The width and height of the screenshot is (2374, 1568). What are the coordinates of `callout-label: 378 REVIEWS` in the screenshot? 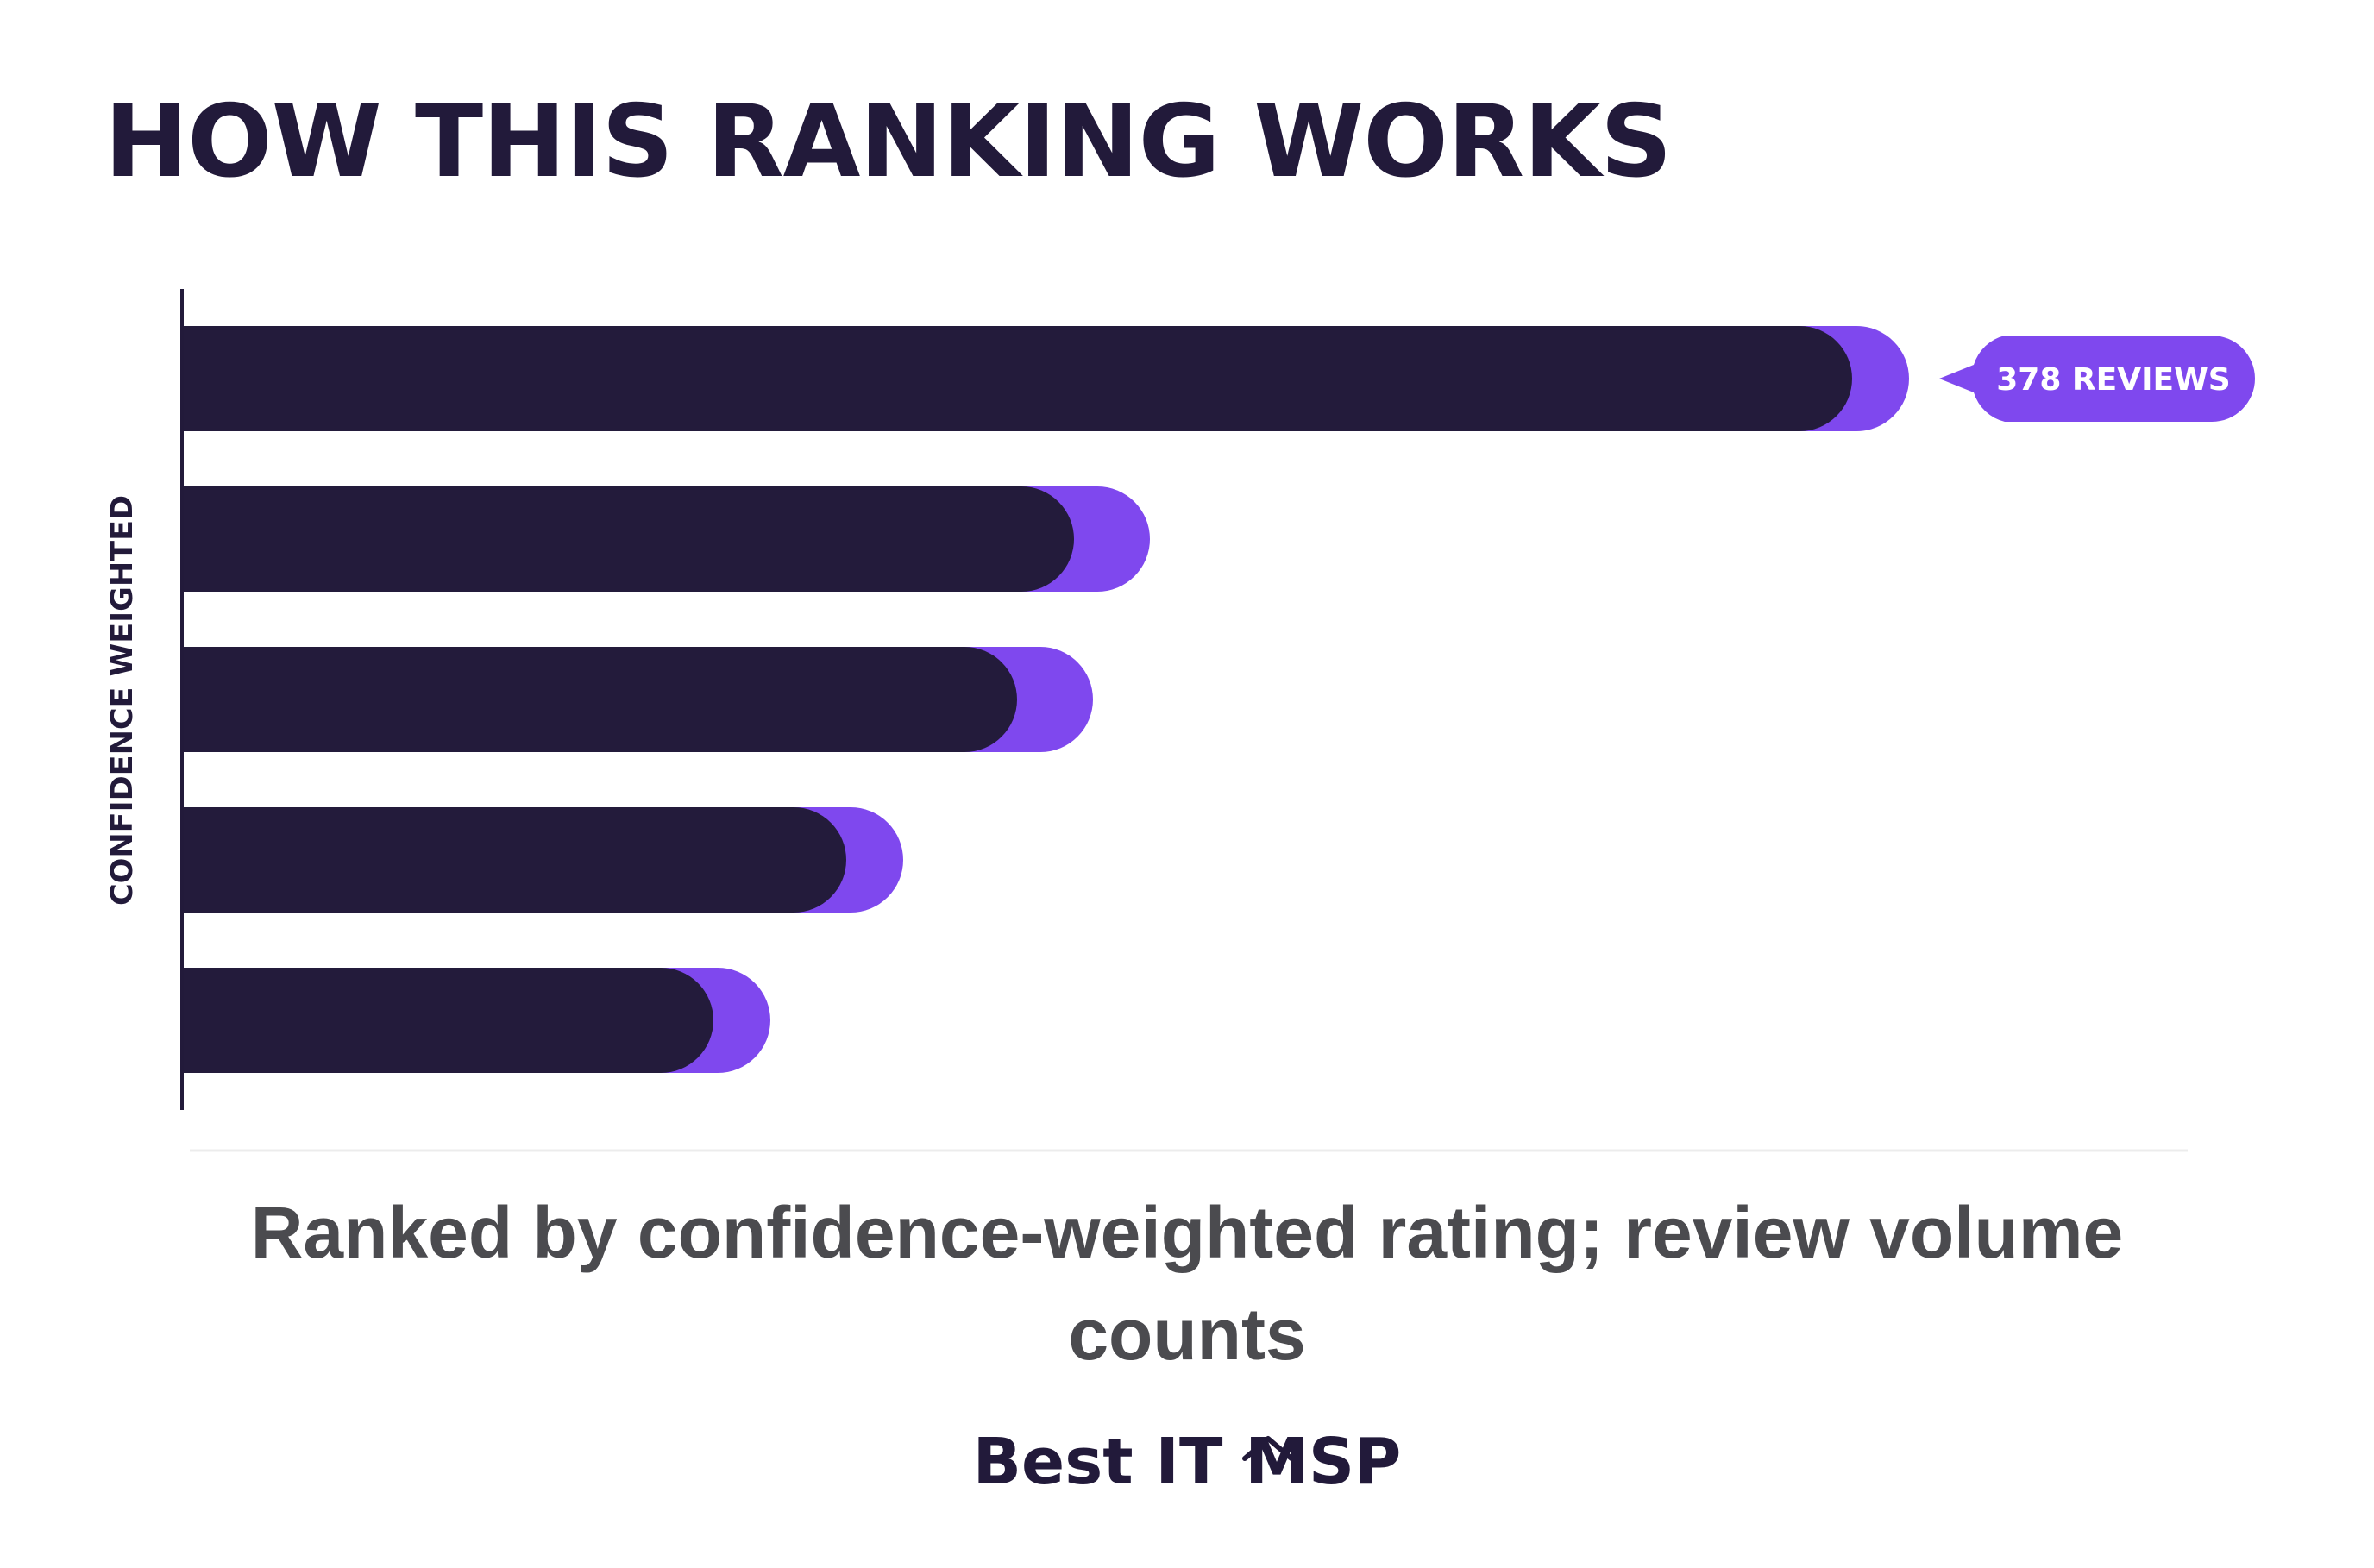 It's located at (2113, 380).